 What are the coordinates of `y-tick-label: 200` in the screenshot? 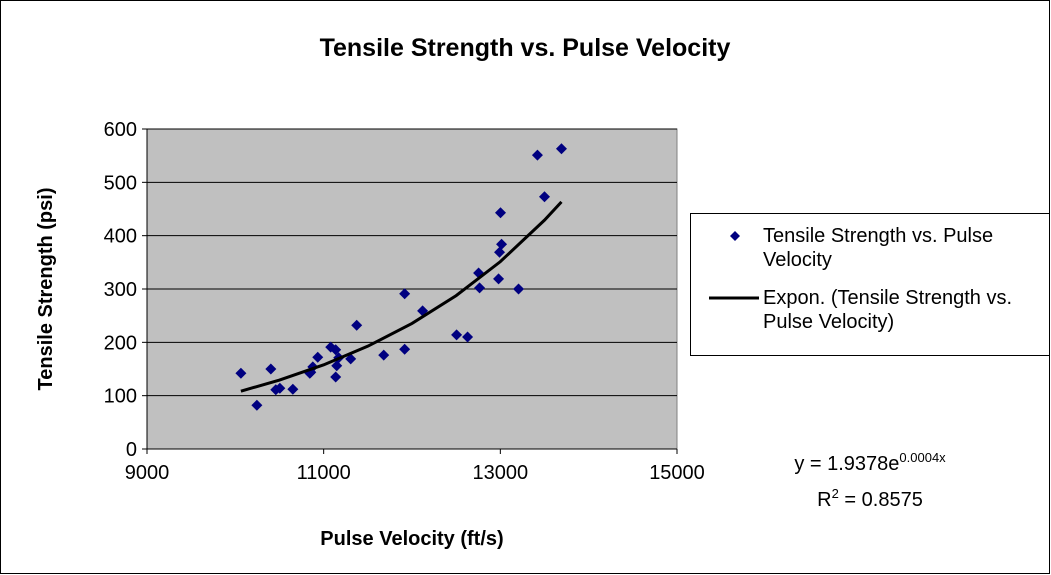 It's located at (120, 343).